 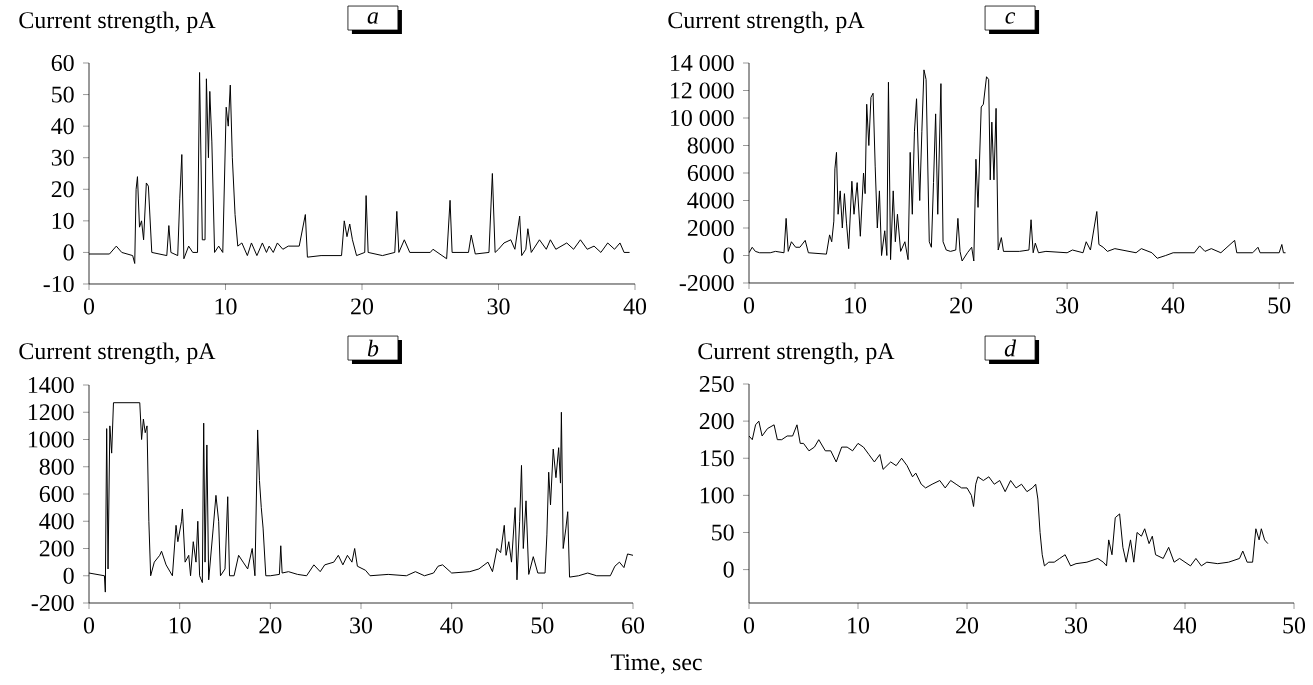 What do you see at coordinates (373, 18) in the screenshot?
I see `chart-title: a` at bounding box center [373, 18].